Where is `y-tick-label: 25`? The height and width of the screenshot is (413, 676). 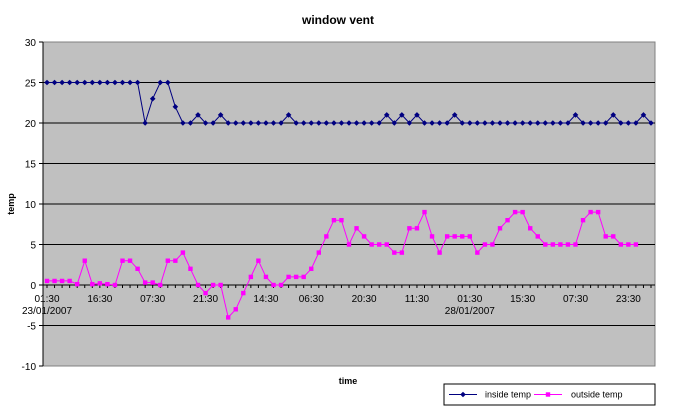 y-tick-label: 25 is located at coordinates (31, 84).